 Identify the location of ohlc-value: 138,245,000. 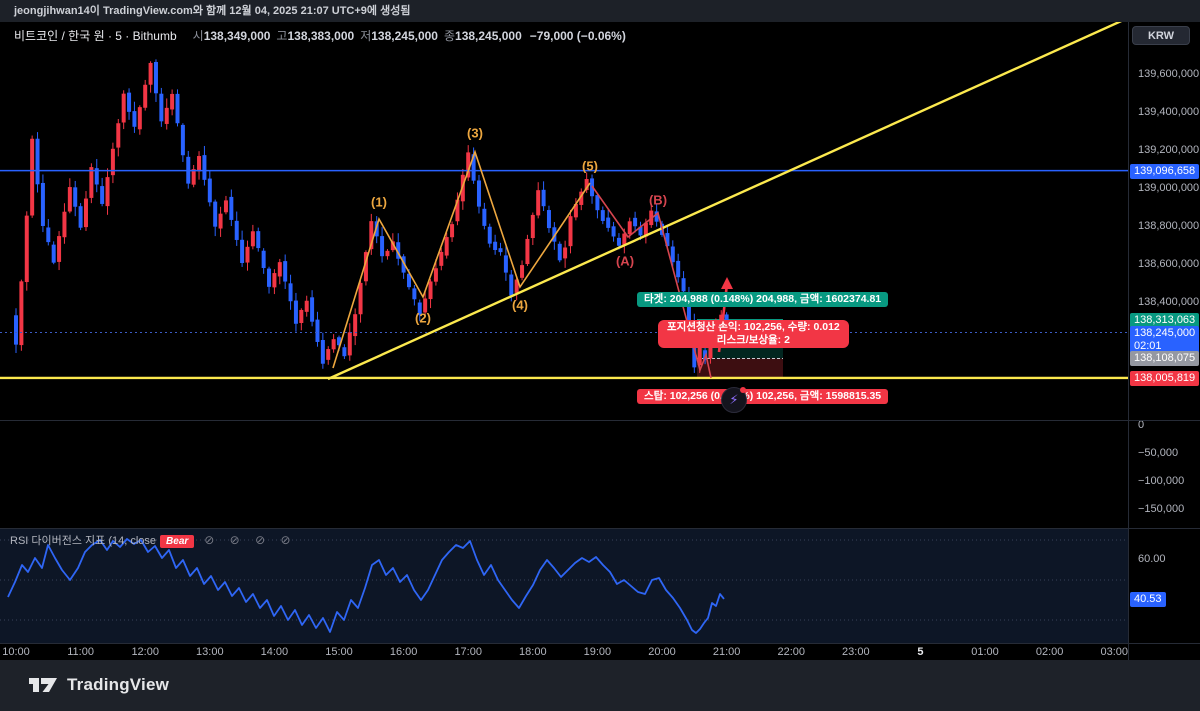
(404, 36).